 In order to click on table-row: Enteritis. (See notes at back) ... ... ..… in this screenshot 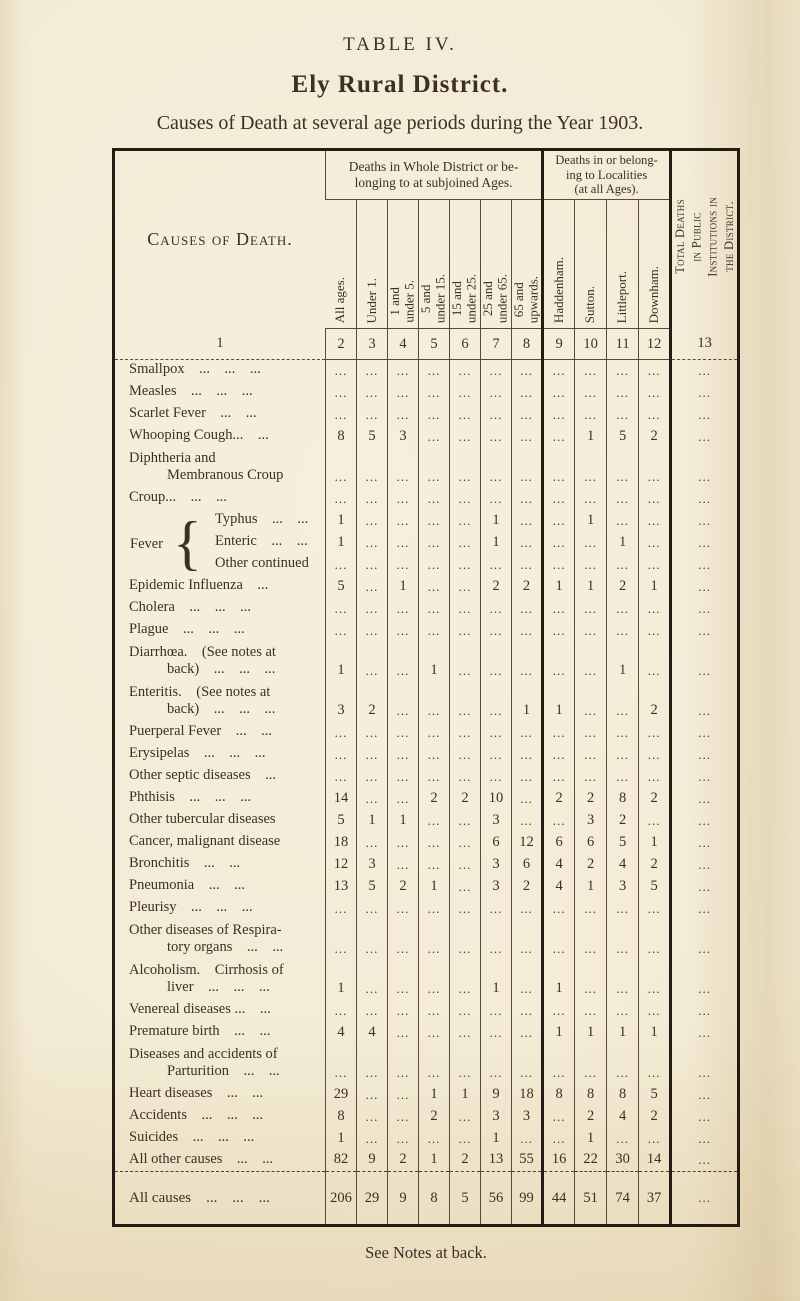, I will do `click(426, 701)`.